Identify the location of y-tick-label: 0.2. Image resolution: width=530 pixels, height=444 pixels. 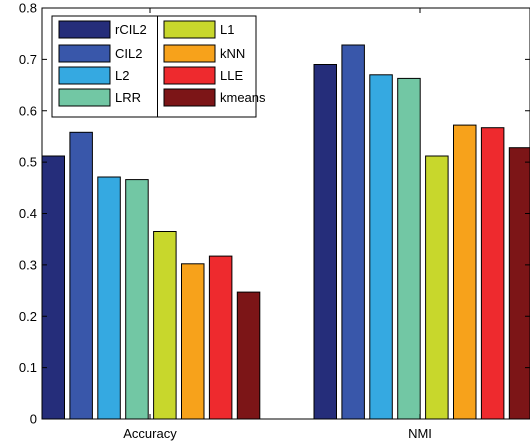
(28, 316).